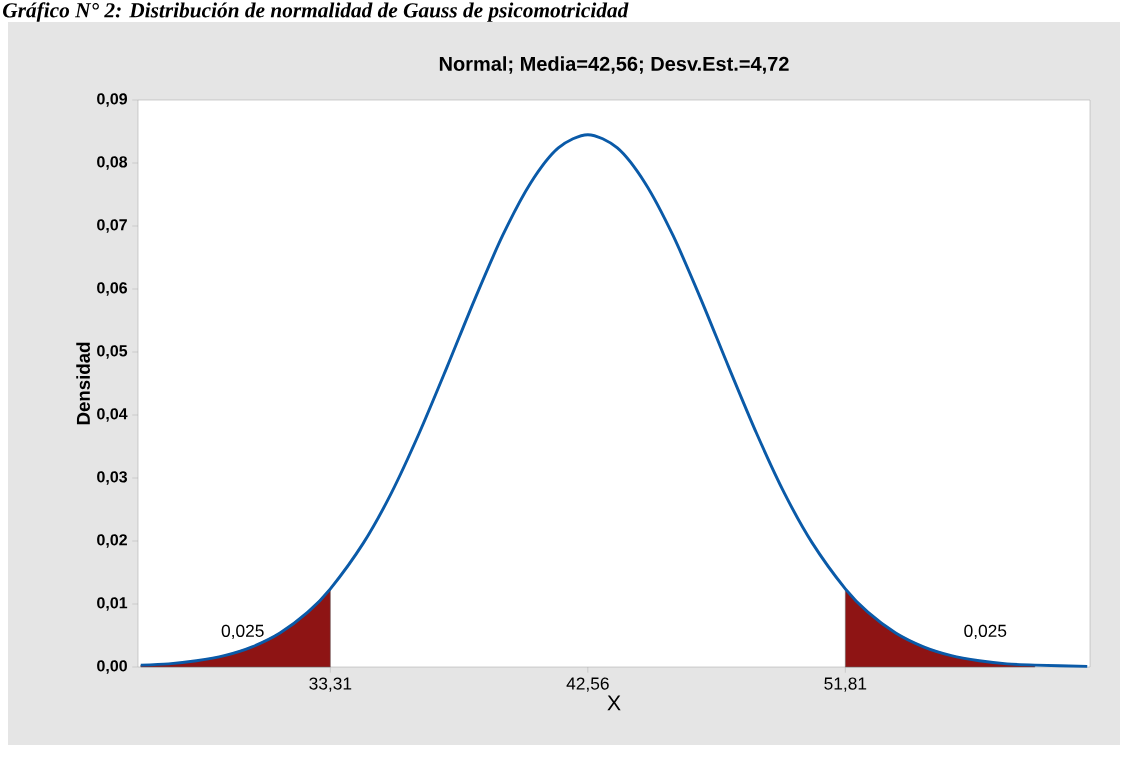  Describe the element at coordinates (112, 226) in the screenshot. I see `y-tick-label: 0,07` at that location.